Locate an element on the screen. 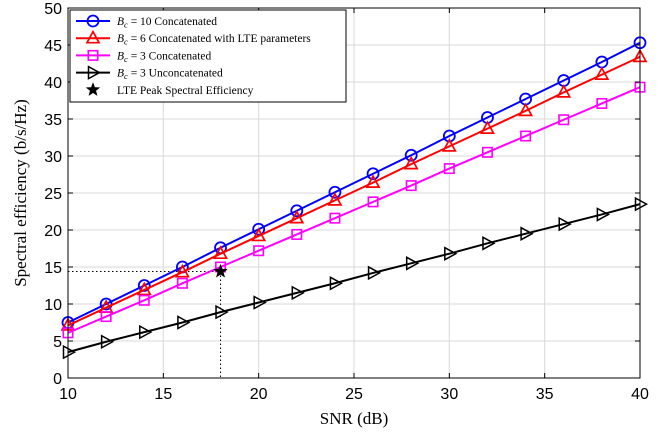 This screenshot has height=436, width=668. x-axis-label: SNR (dB) is located at coordinates (354, 418).